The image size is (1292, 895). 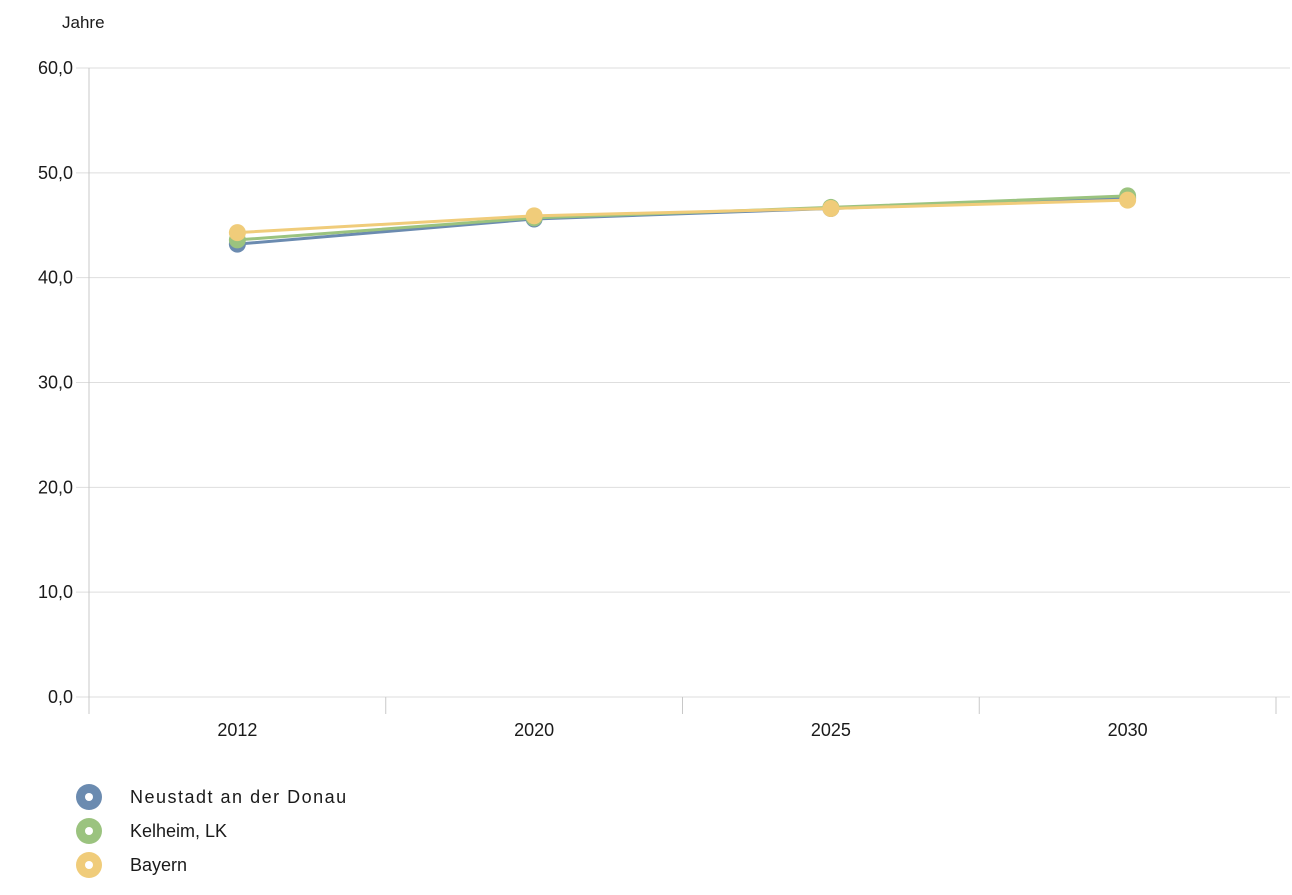 I want to click on series-line, so click(x=682, y=216).